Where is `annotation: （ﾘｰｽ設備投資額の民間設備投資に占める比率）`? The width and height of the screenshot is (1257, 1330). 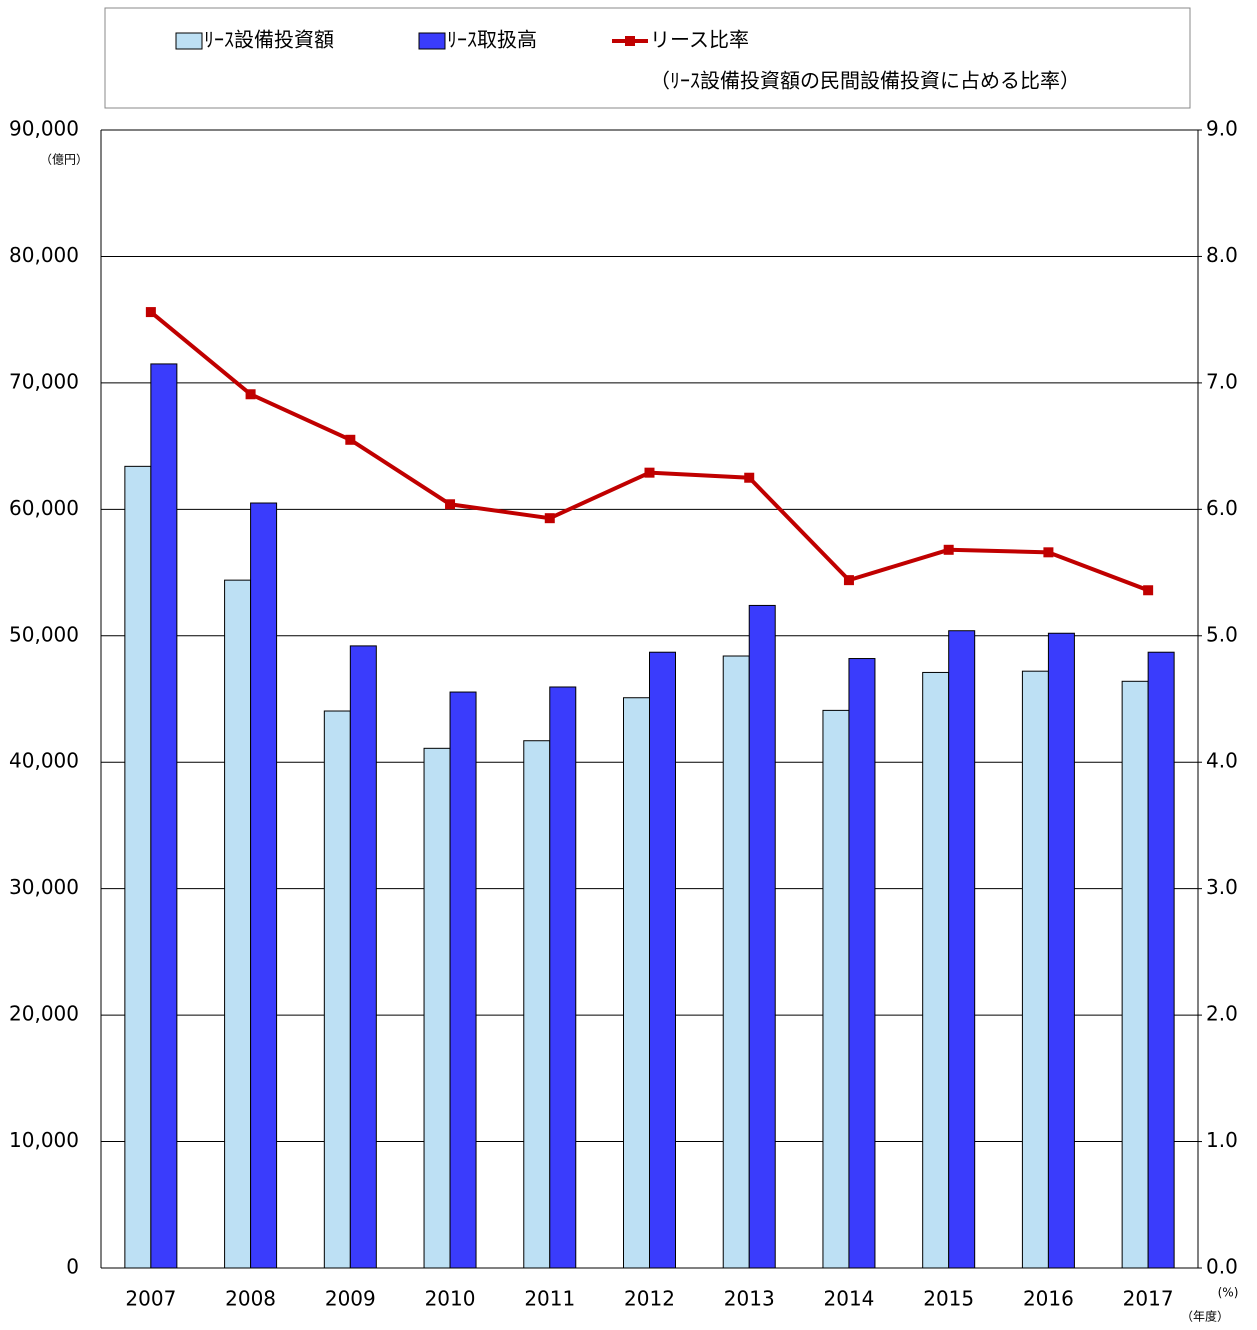 annotation: （ﾘｰｽ設備投資額の民間設備投資に占める比率） is located at coordinates (865, 81).